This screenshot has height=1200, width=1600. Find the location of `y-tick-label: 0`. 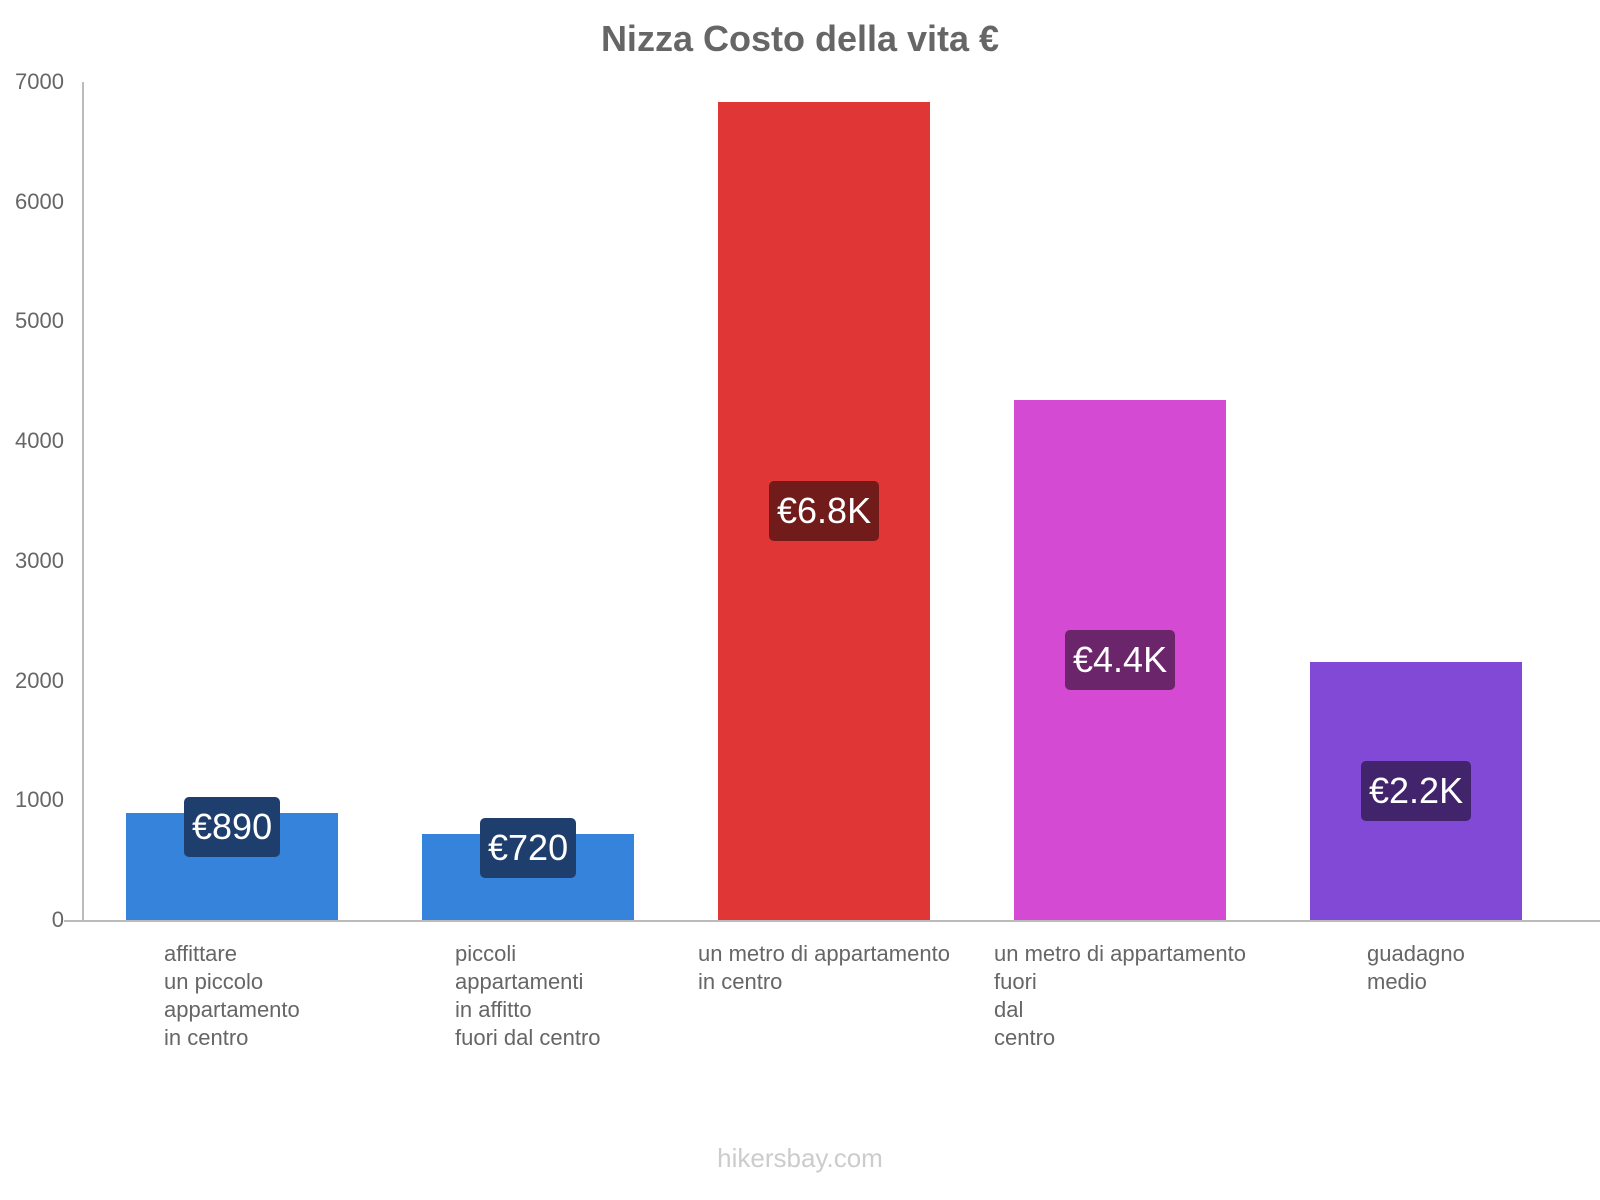

y-tick-label: 0 is located at coordinates (57, 919).